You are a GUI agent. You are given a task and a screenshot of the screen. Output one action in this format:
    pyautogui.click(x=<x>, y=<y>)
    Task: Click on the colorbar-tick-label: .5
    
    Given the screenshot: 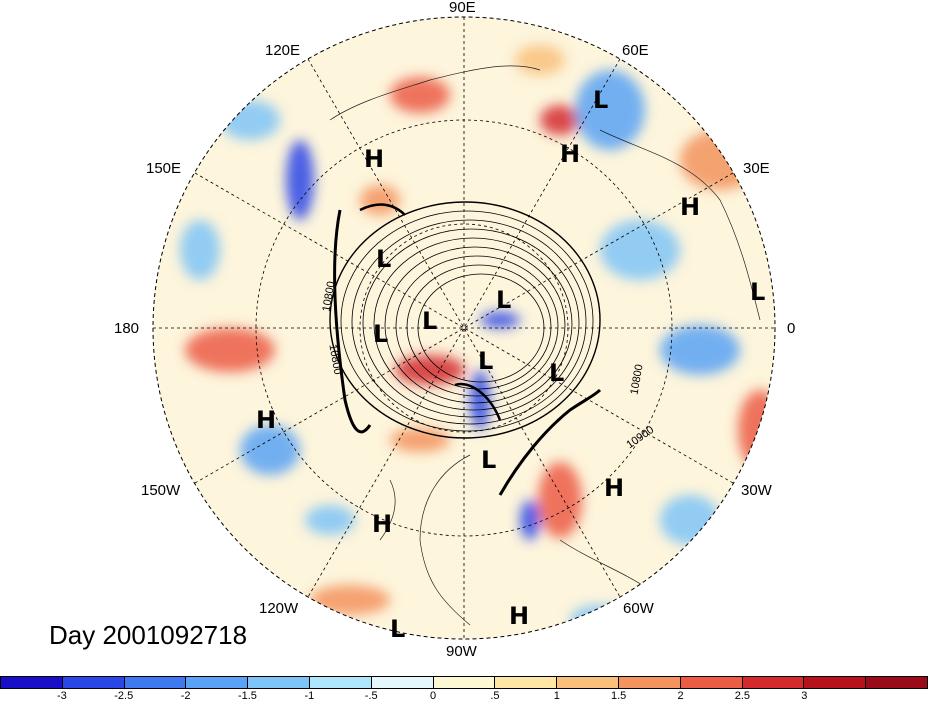 What is the action you would take?
    pyautogui.click(x=495, y=696)
    